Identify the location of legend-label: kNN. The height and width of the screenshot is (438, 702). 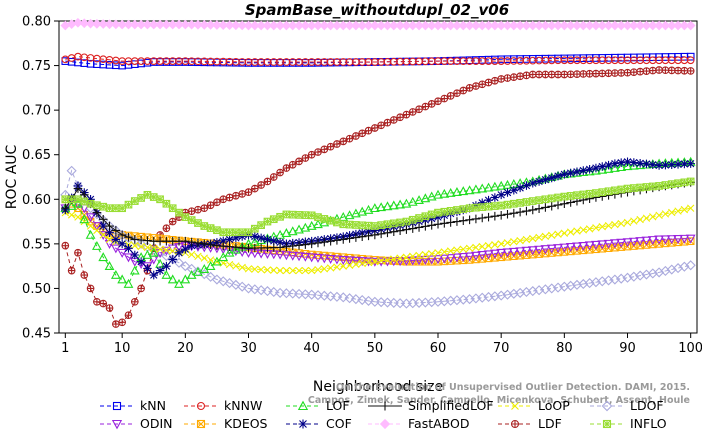
(153, 405).